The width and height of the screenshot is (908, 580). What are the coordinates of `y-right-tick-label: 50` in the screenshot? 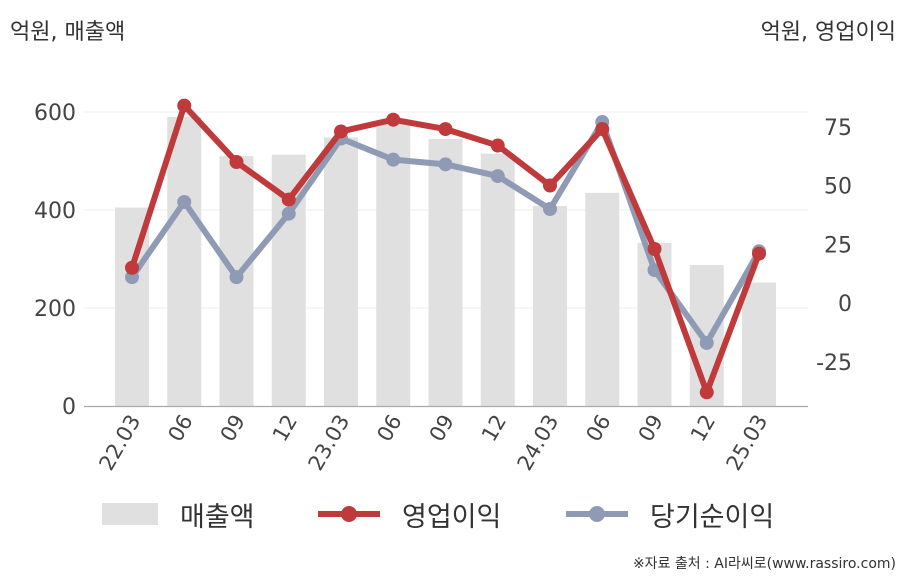 It's located at (838, 187).